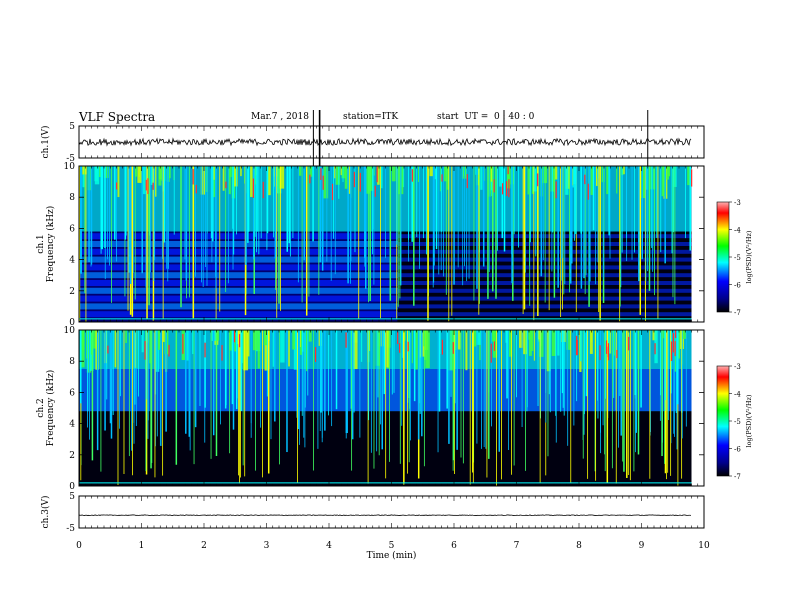 The height and width of the screenshot is (612, 792). Describe the element at coordinates (142, 546) in the screenshot. I see `x-tick-label: 1` at that location.